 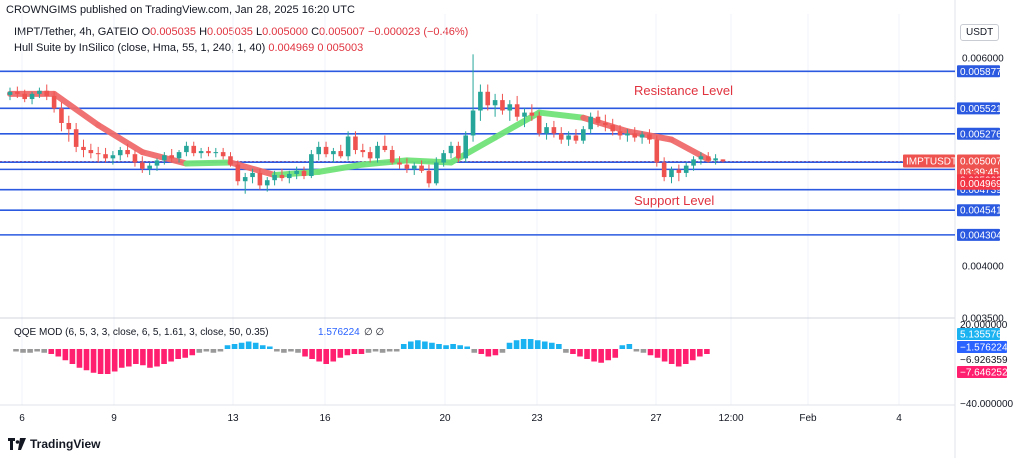 I want to click on time-axis: 6 9 13 16 20 23 27 12:00 Feb 4, so click(x=460, y=418).